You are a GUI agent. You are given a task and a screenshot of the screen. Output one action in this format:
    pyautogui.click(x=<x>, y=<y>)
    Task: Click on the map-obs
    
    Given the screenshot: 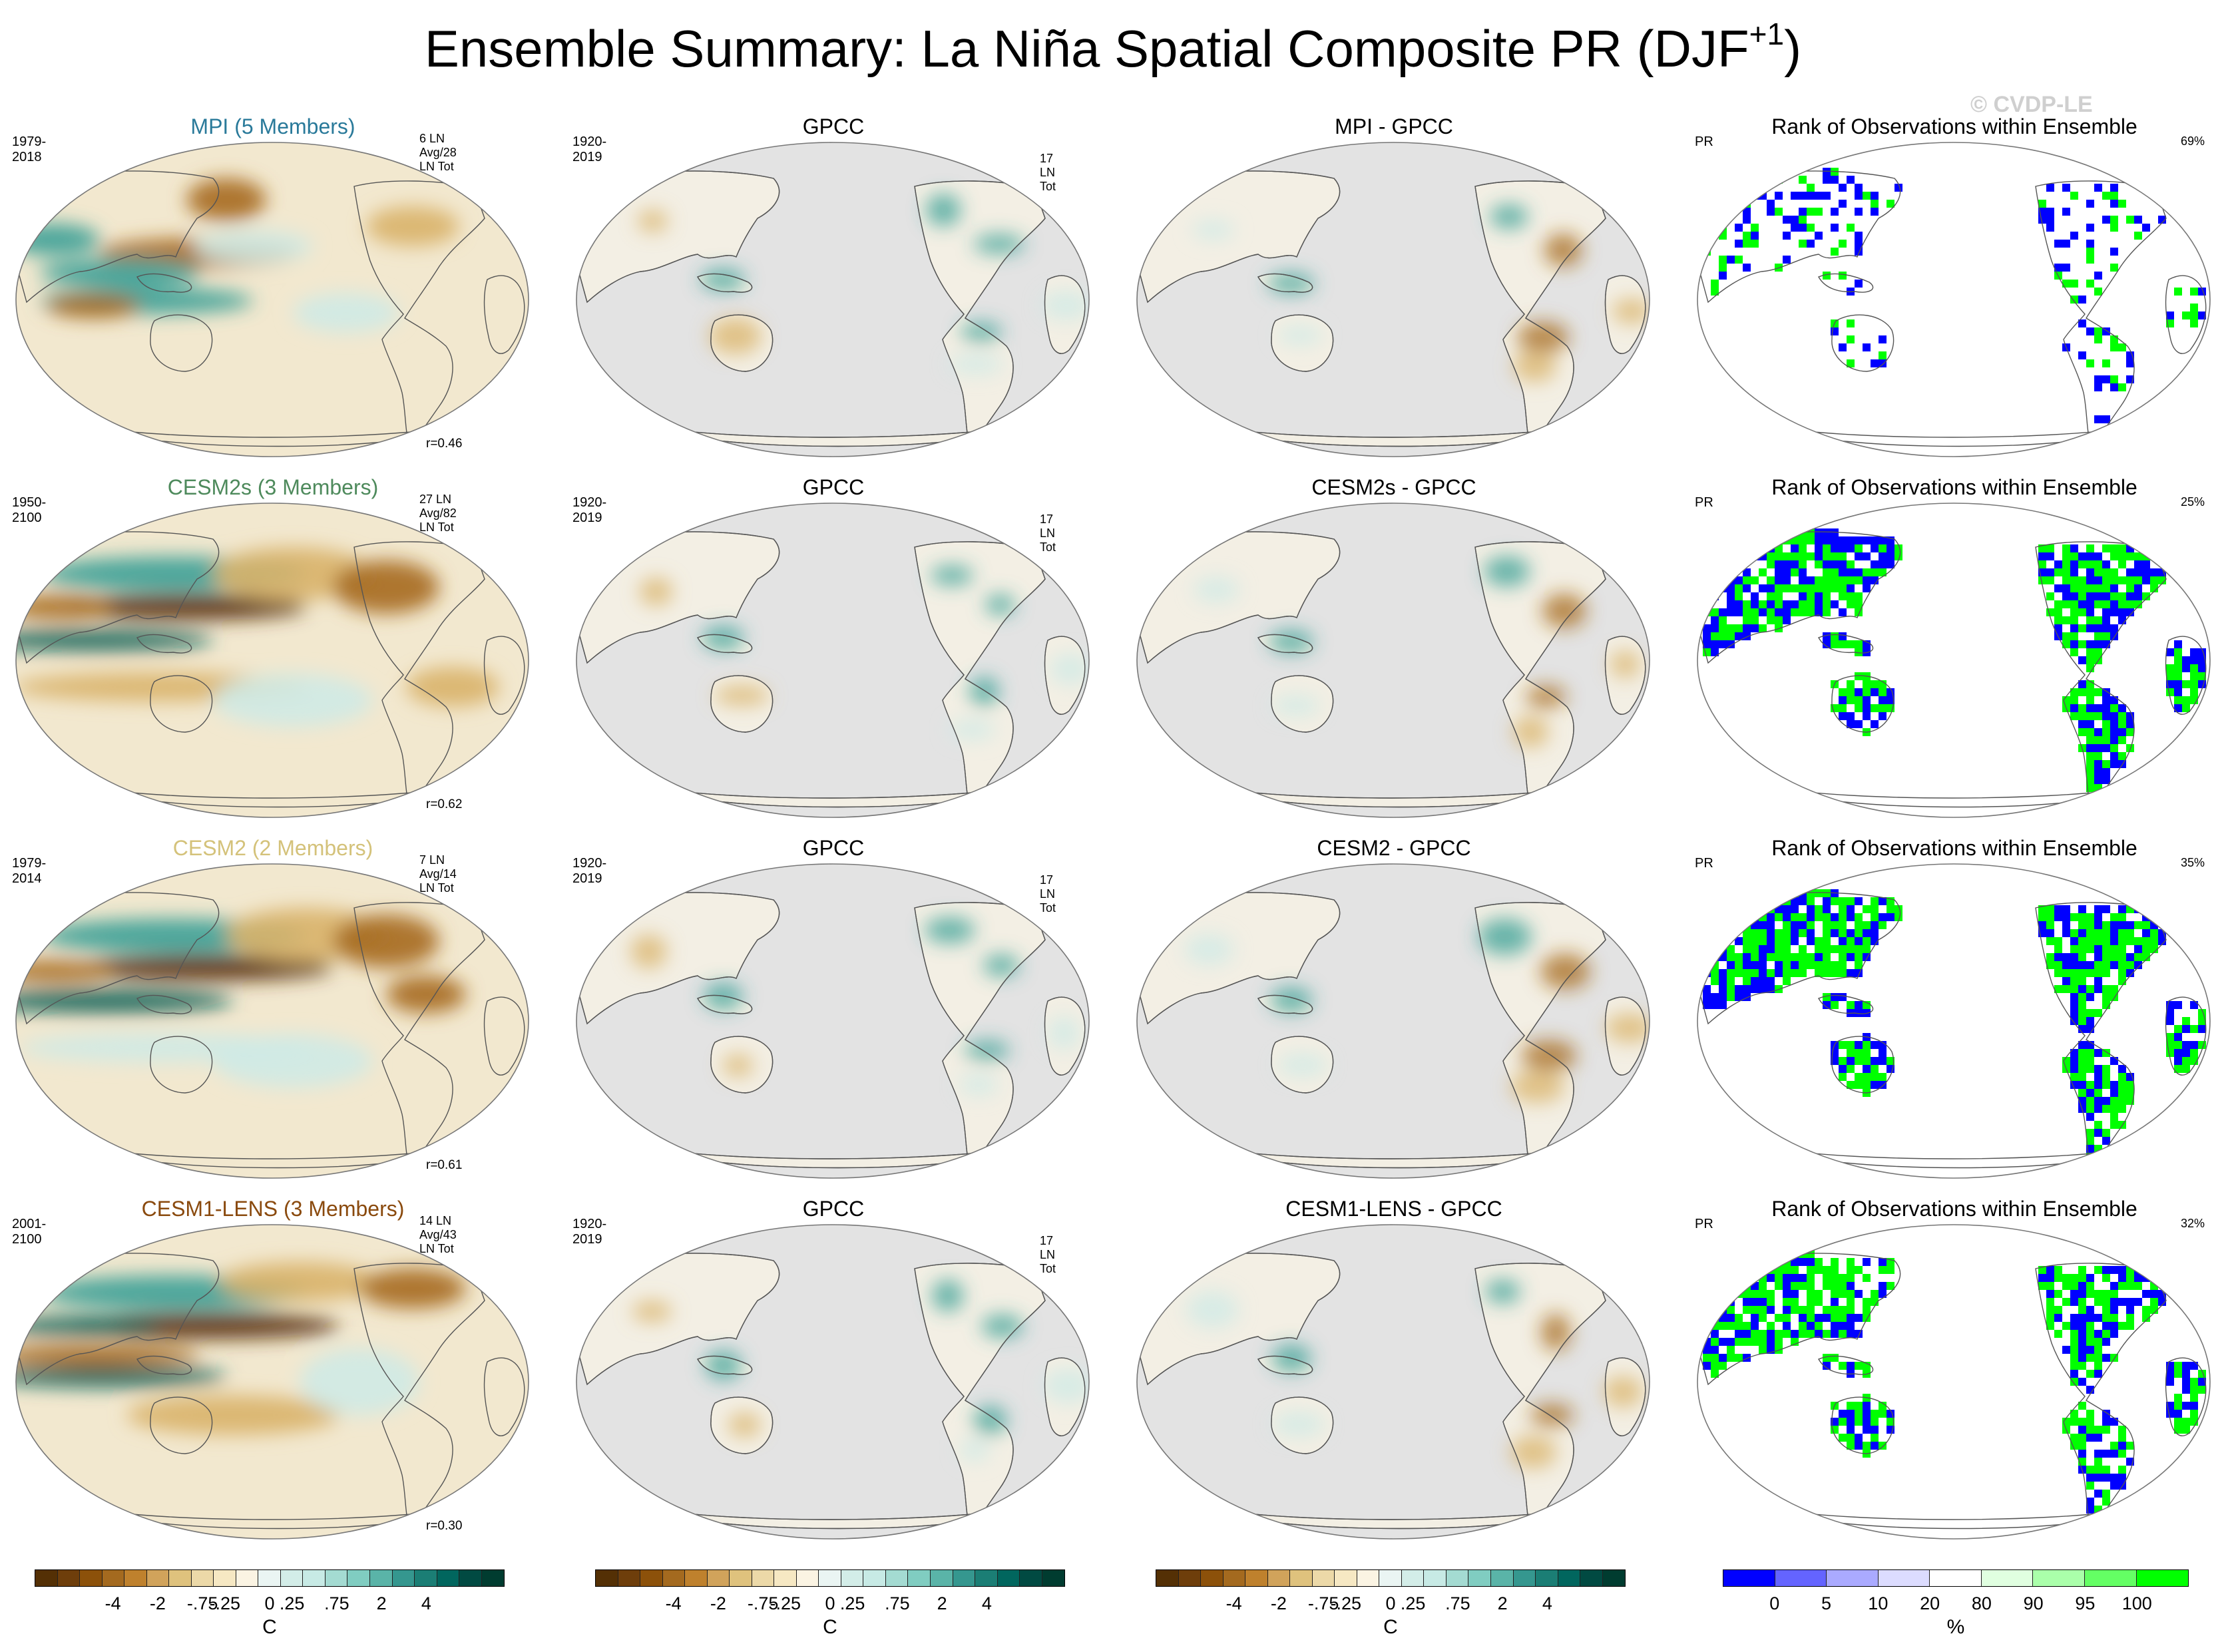 What is the action you would take?
    pyautogui.click(x=833, y=660)
    